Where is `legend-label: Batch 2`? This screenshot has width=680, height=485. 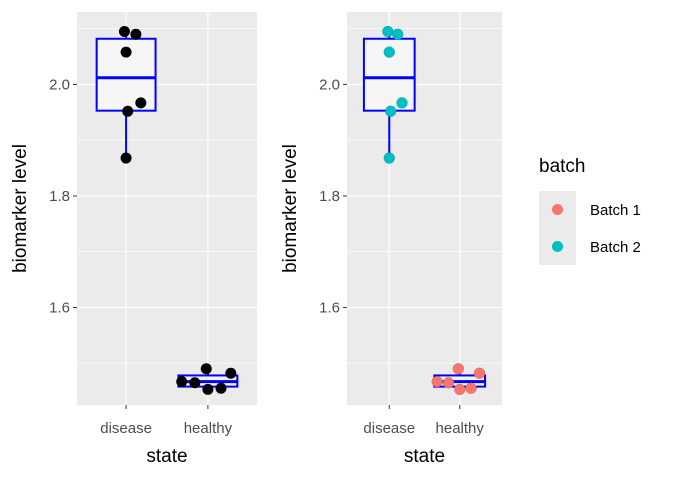
legend-label: Batch 2 is located at coordinates (615, 247).